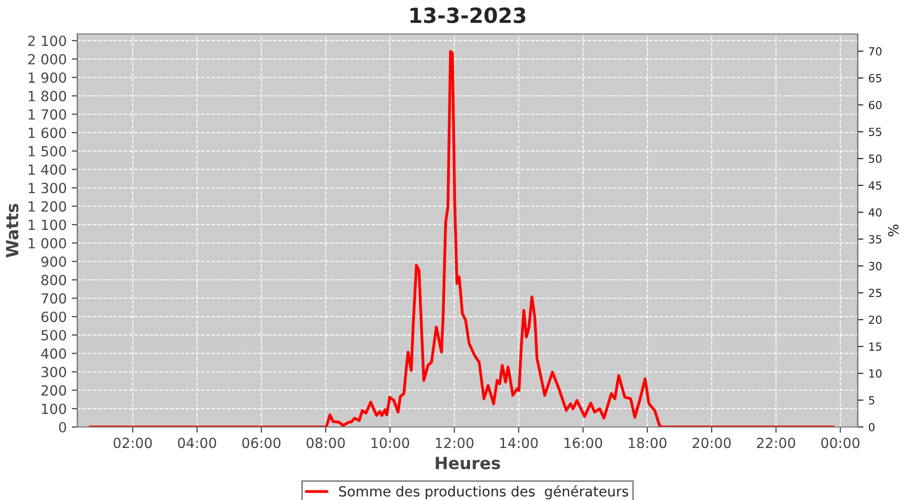 The width and height of the screenshot is (900, 500). Describe the element at coordinates (47, 114) in the screenshot. I see `y-tick-label: 1 700` at that location.